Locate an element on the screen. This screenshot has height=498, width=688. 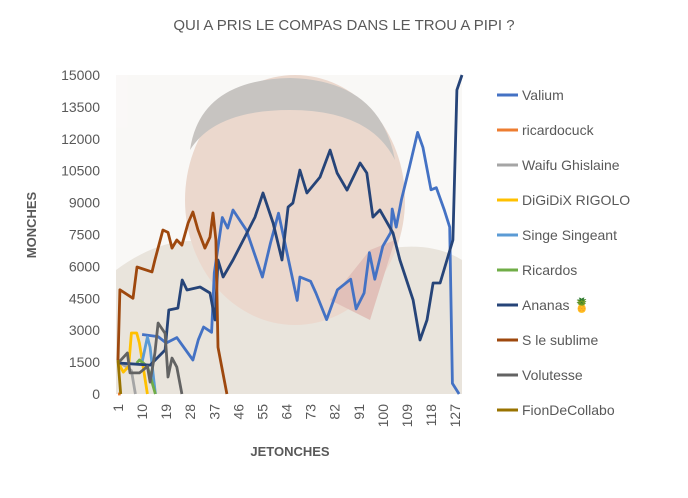
x-tick-label: 100 is located at coordinates (383, 416).